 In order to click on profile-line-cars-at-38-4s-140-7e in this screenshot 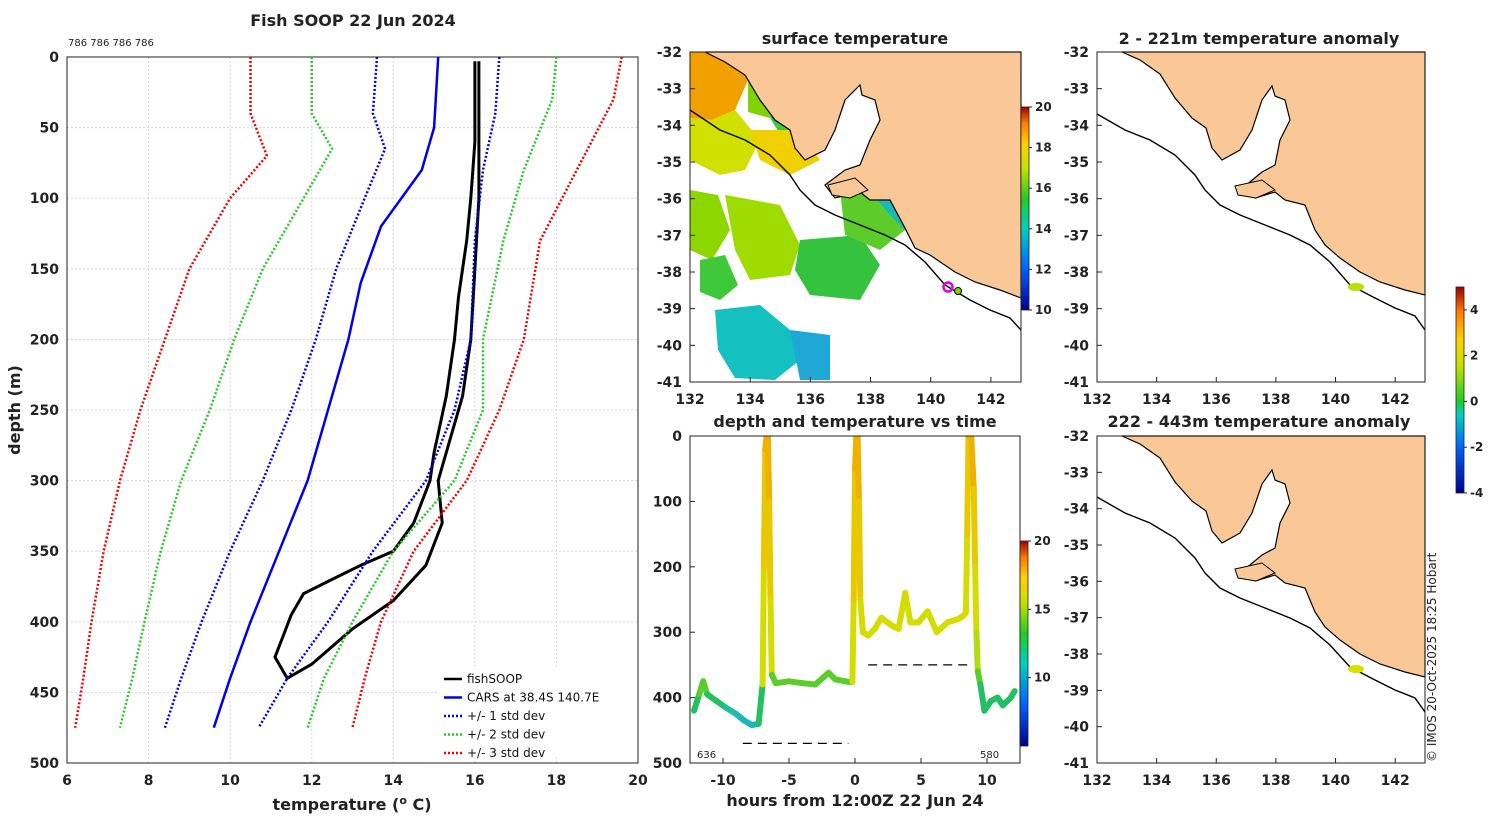, I will do `click(326, 392)`.